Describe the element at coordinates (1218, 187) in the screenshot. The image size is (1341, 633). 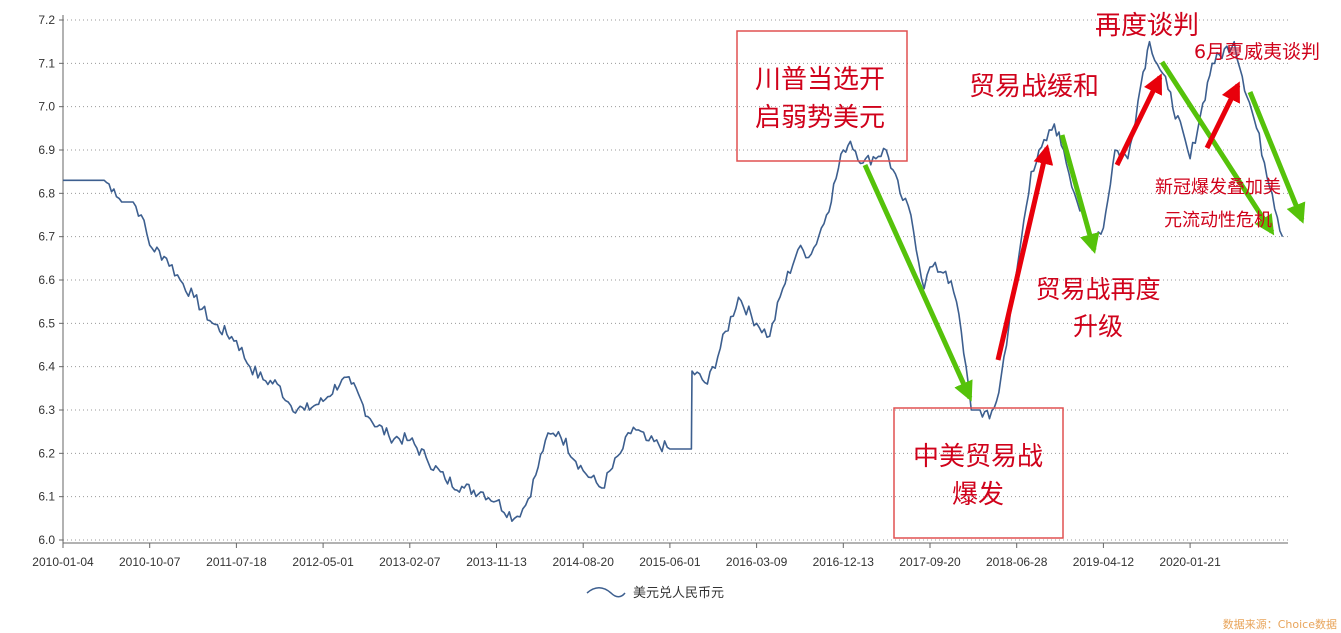
I see `annotation-covid-line1: 新冠爆发叠加美` at that location.